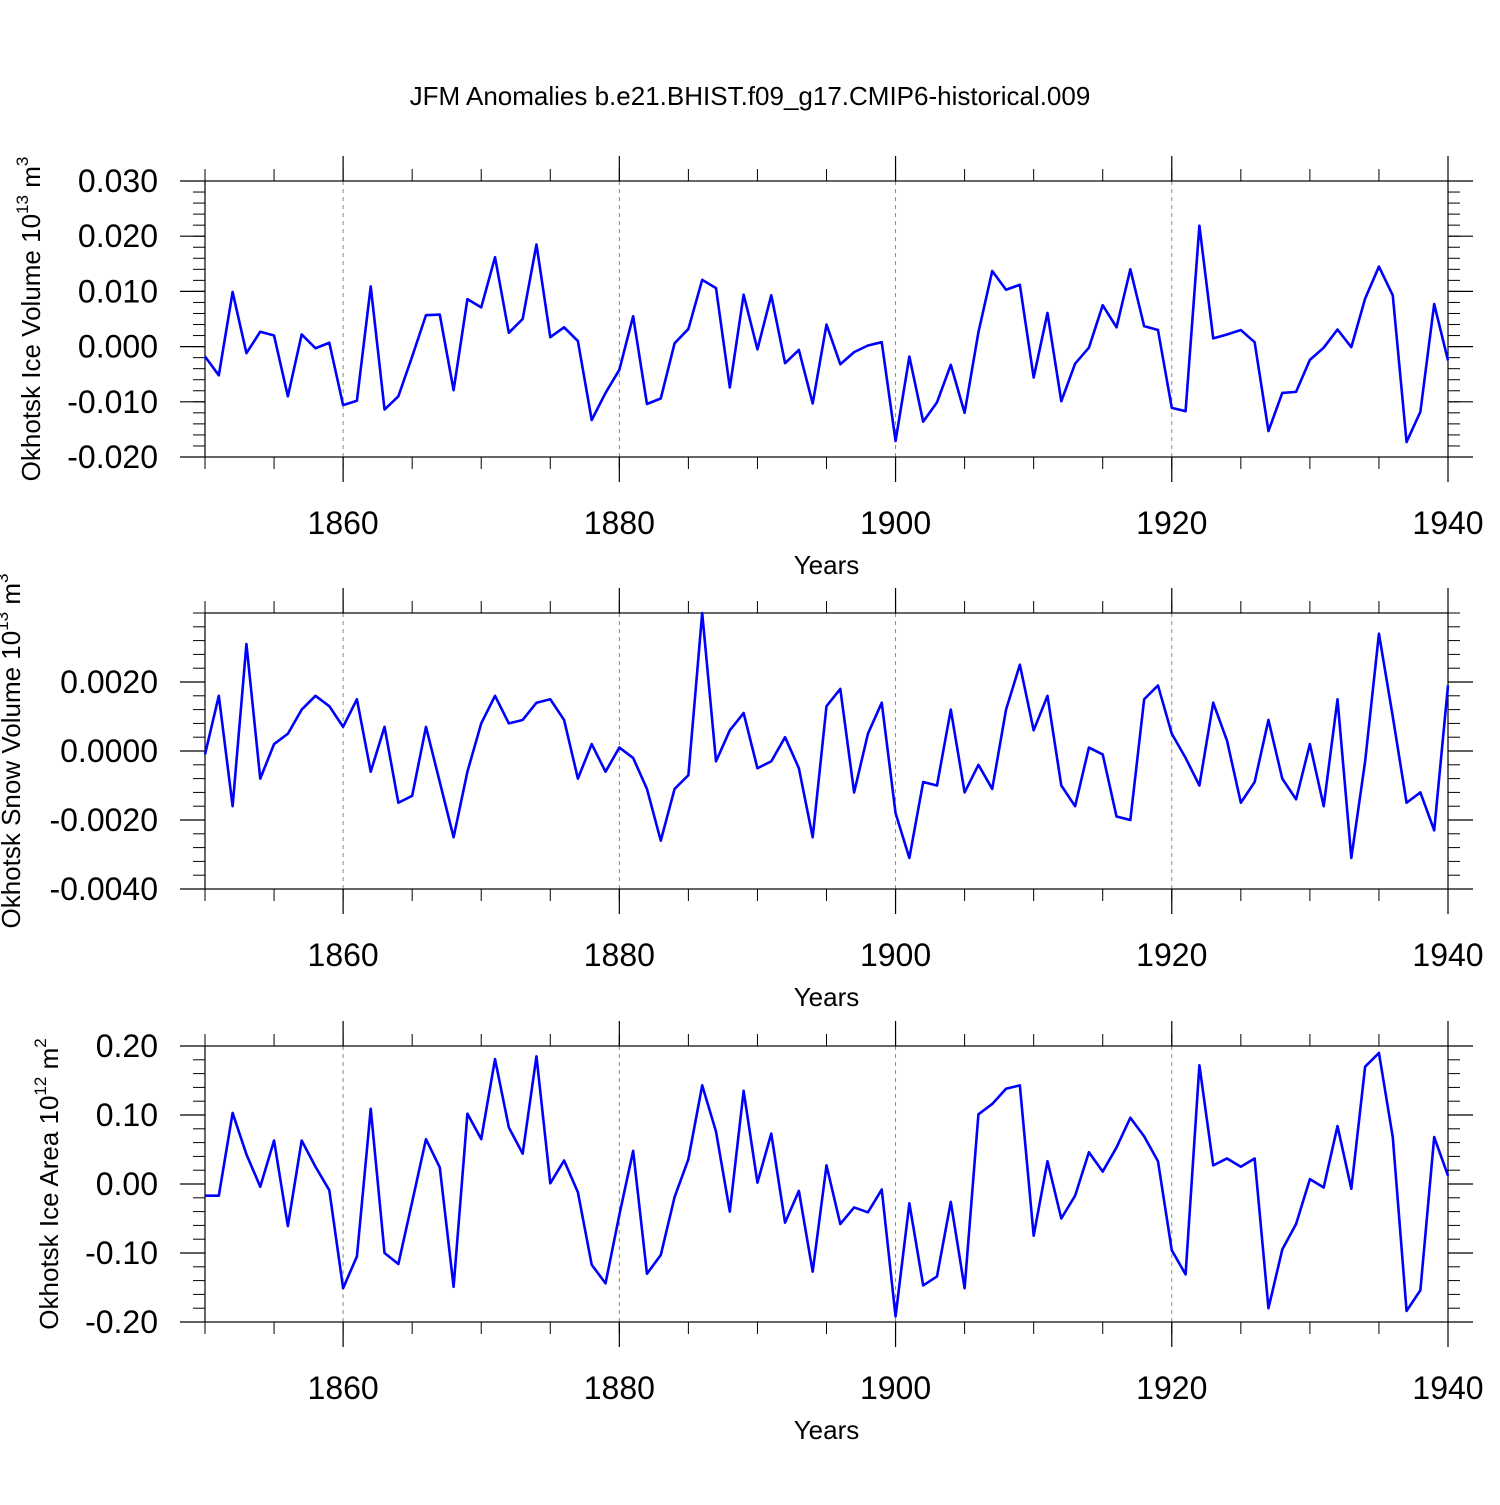  I want to click on y-axis-title: Okhotsk Ice Area 1012 m2, so click(47, 1183).